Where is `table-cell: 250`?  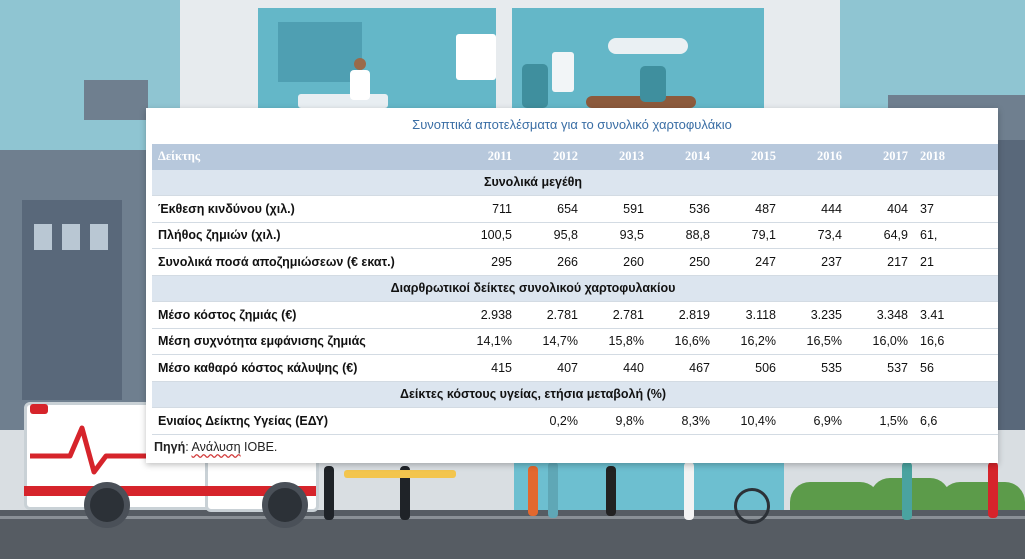 table-cell: 250 is located at coordinates (683, 262).